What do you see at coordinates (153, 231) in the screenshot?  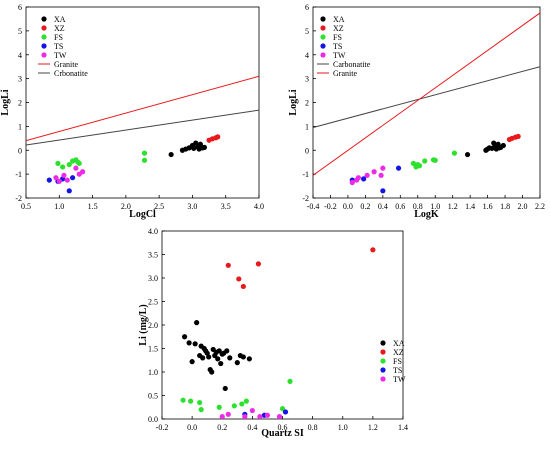 I see `y-tick-label: 4.0` at bounding box center [153, 231].